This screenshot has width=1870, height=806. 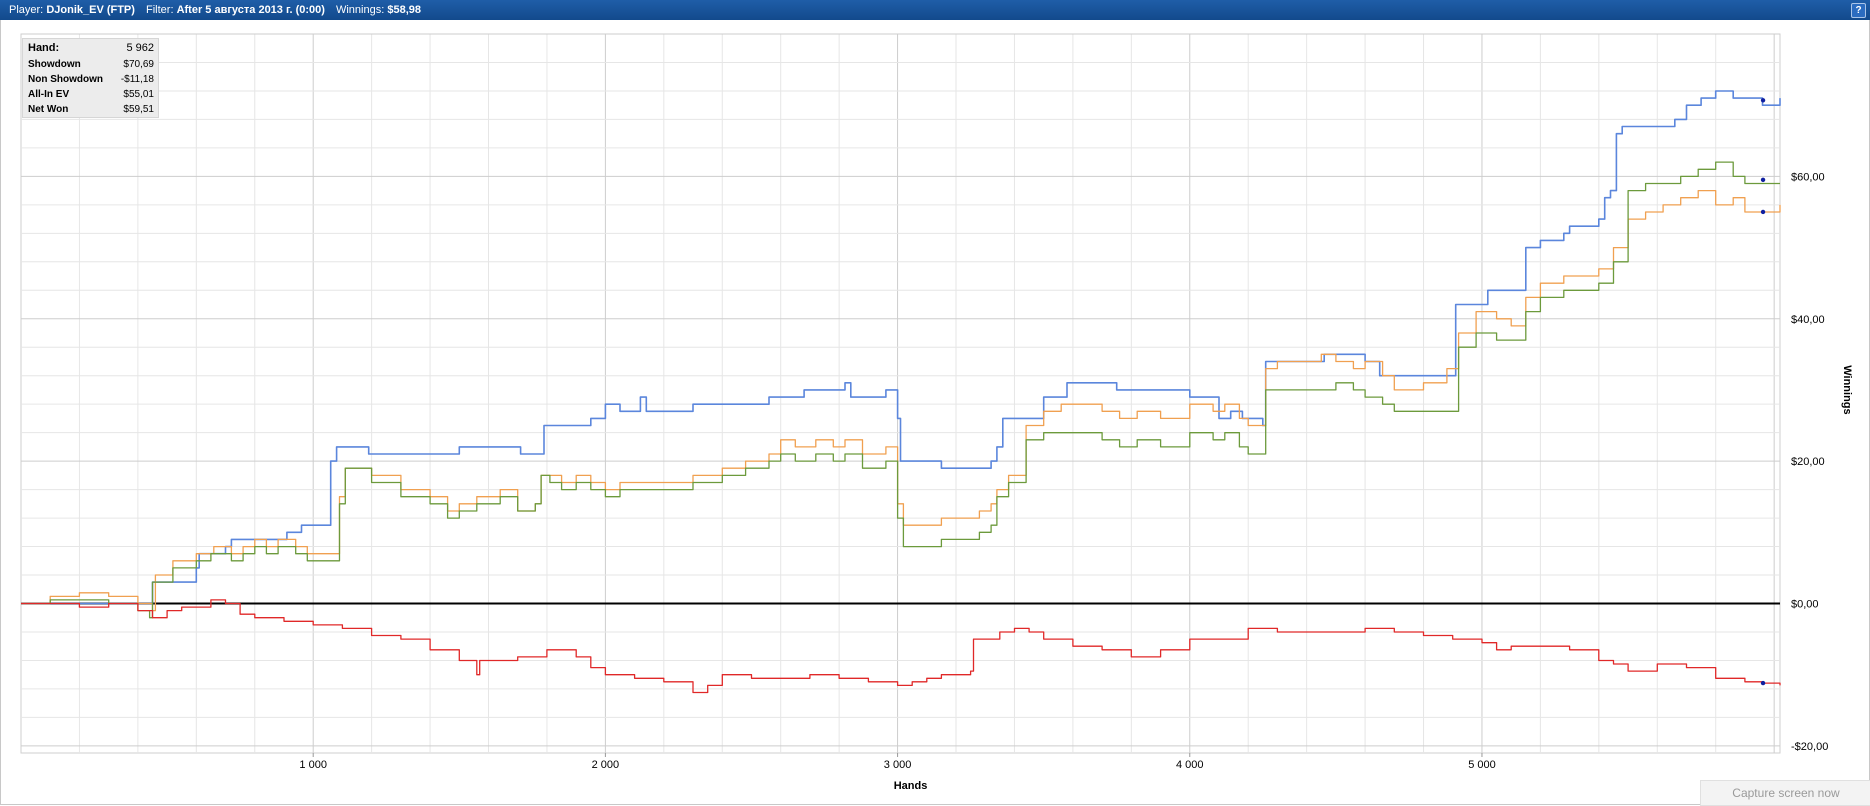 I want to click on stats-value: $59,51, so click(x=138, y=109).